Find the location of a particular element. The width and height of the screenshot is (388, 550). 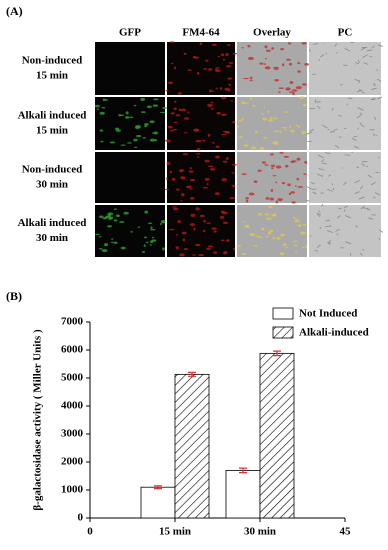

x-tick-label: 0 is located at coordinates (90, 532).